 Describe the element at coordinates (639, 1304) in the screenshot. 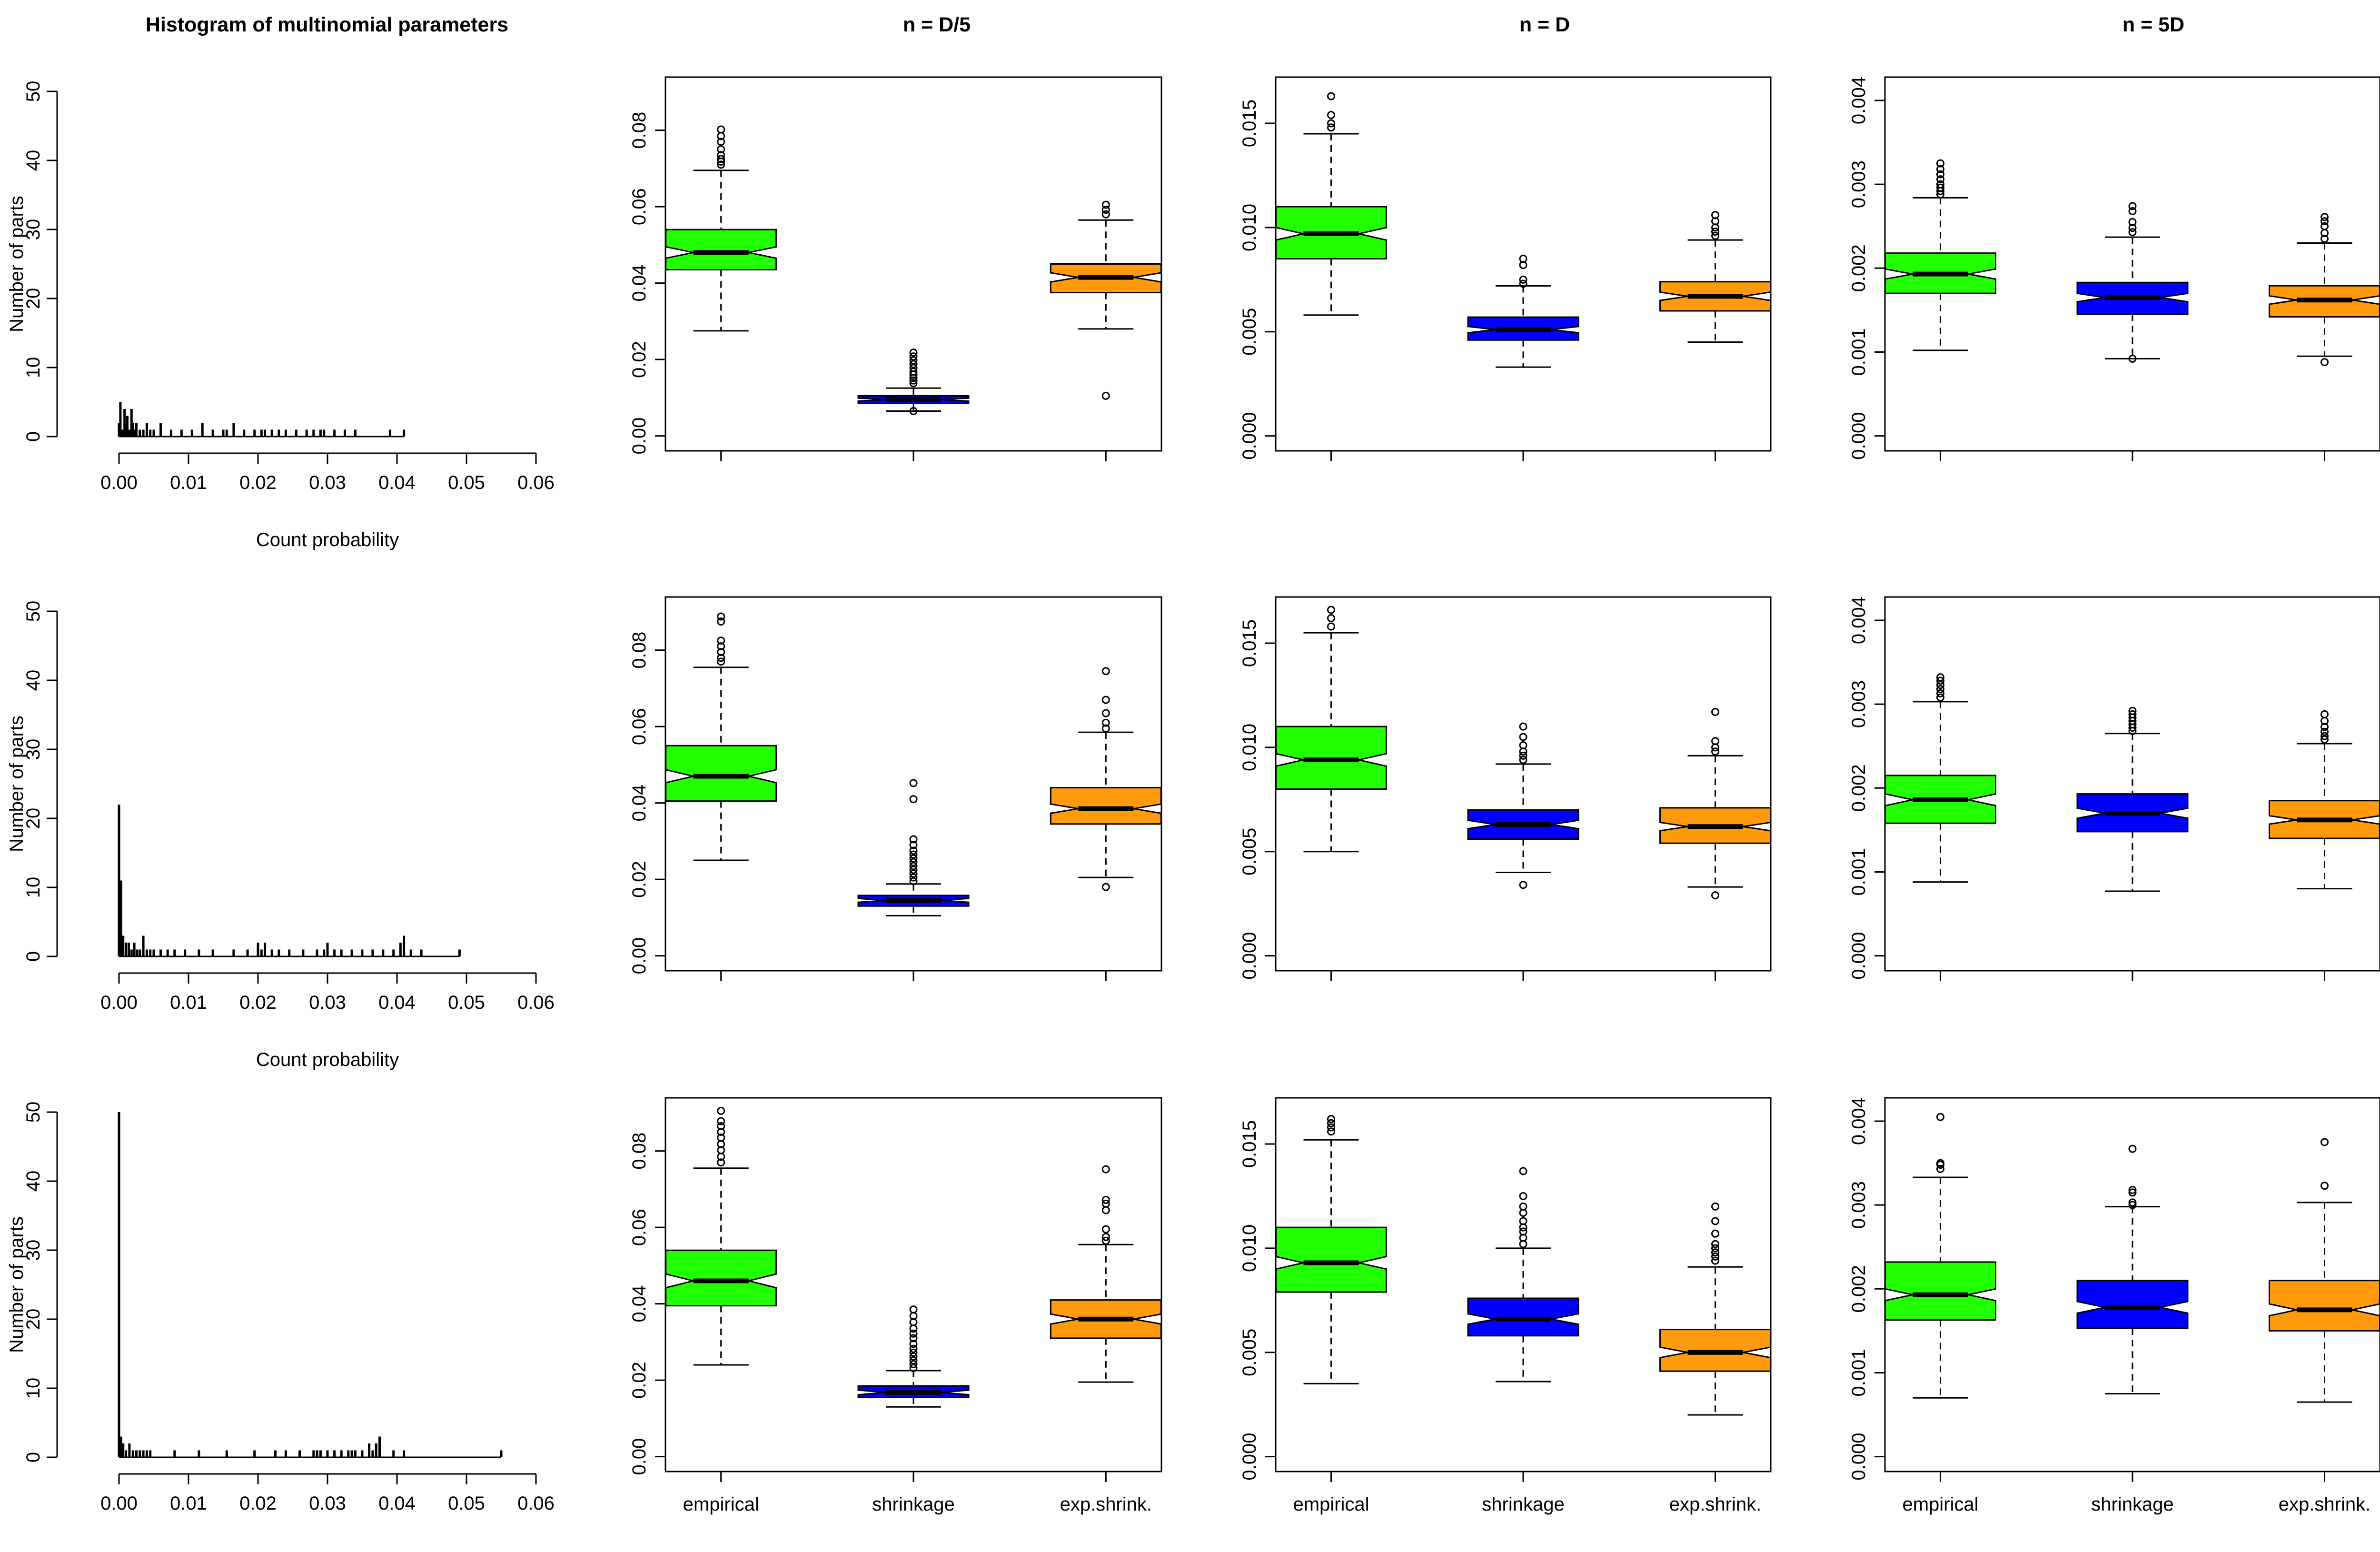

I see `y-tick-label: 0.04` at that location.